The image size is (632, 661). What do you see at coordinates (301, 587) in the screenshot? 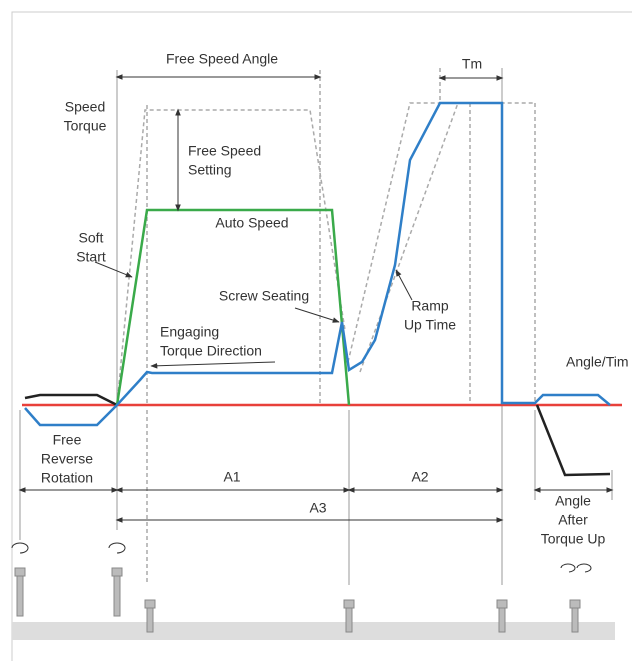
I see `screws` at bounding box center [301, 587].